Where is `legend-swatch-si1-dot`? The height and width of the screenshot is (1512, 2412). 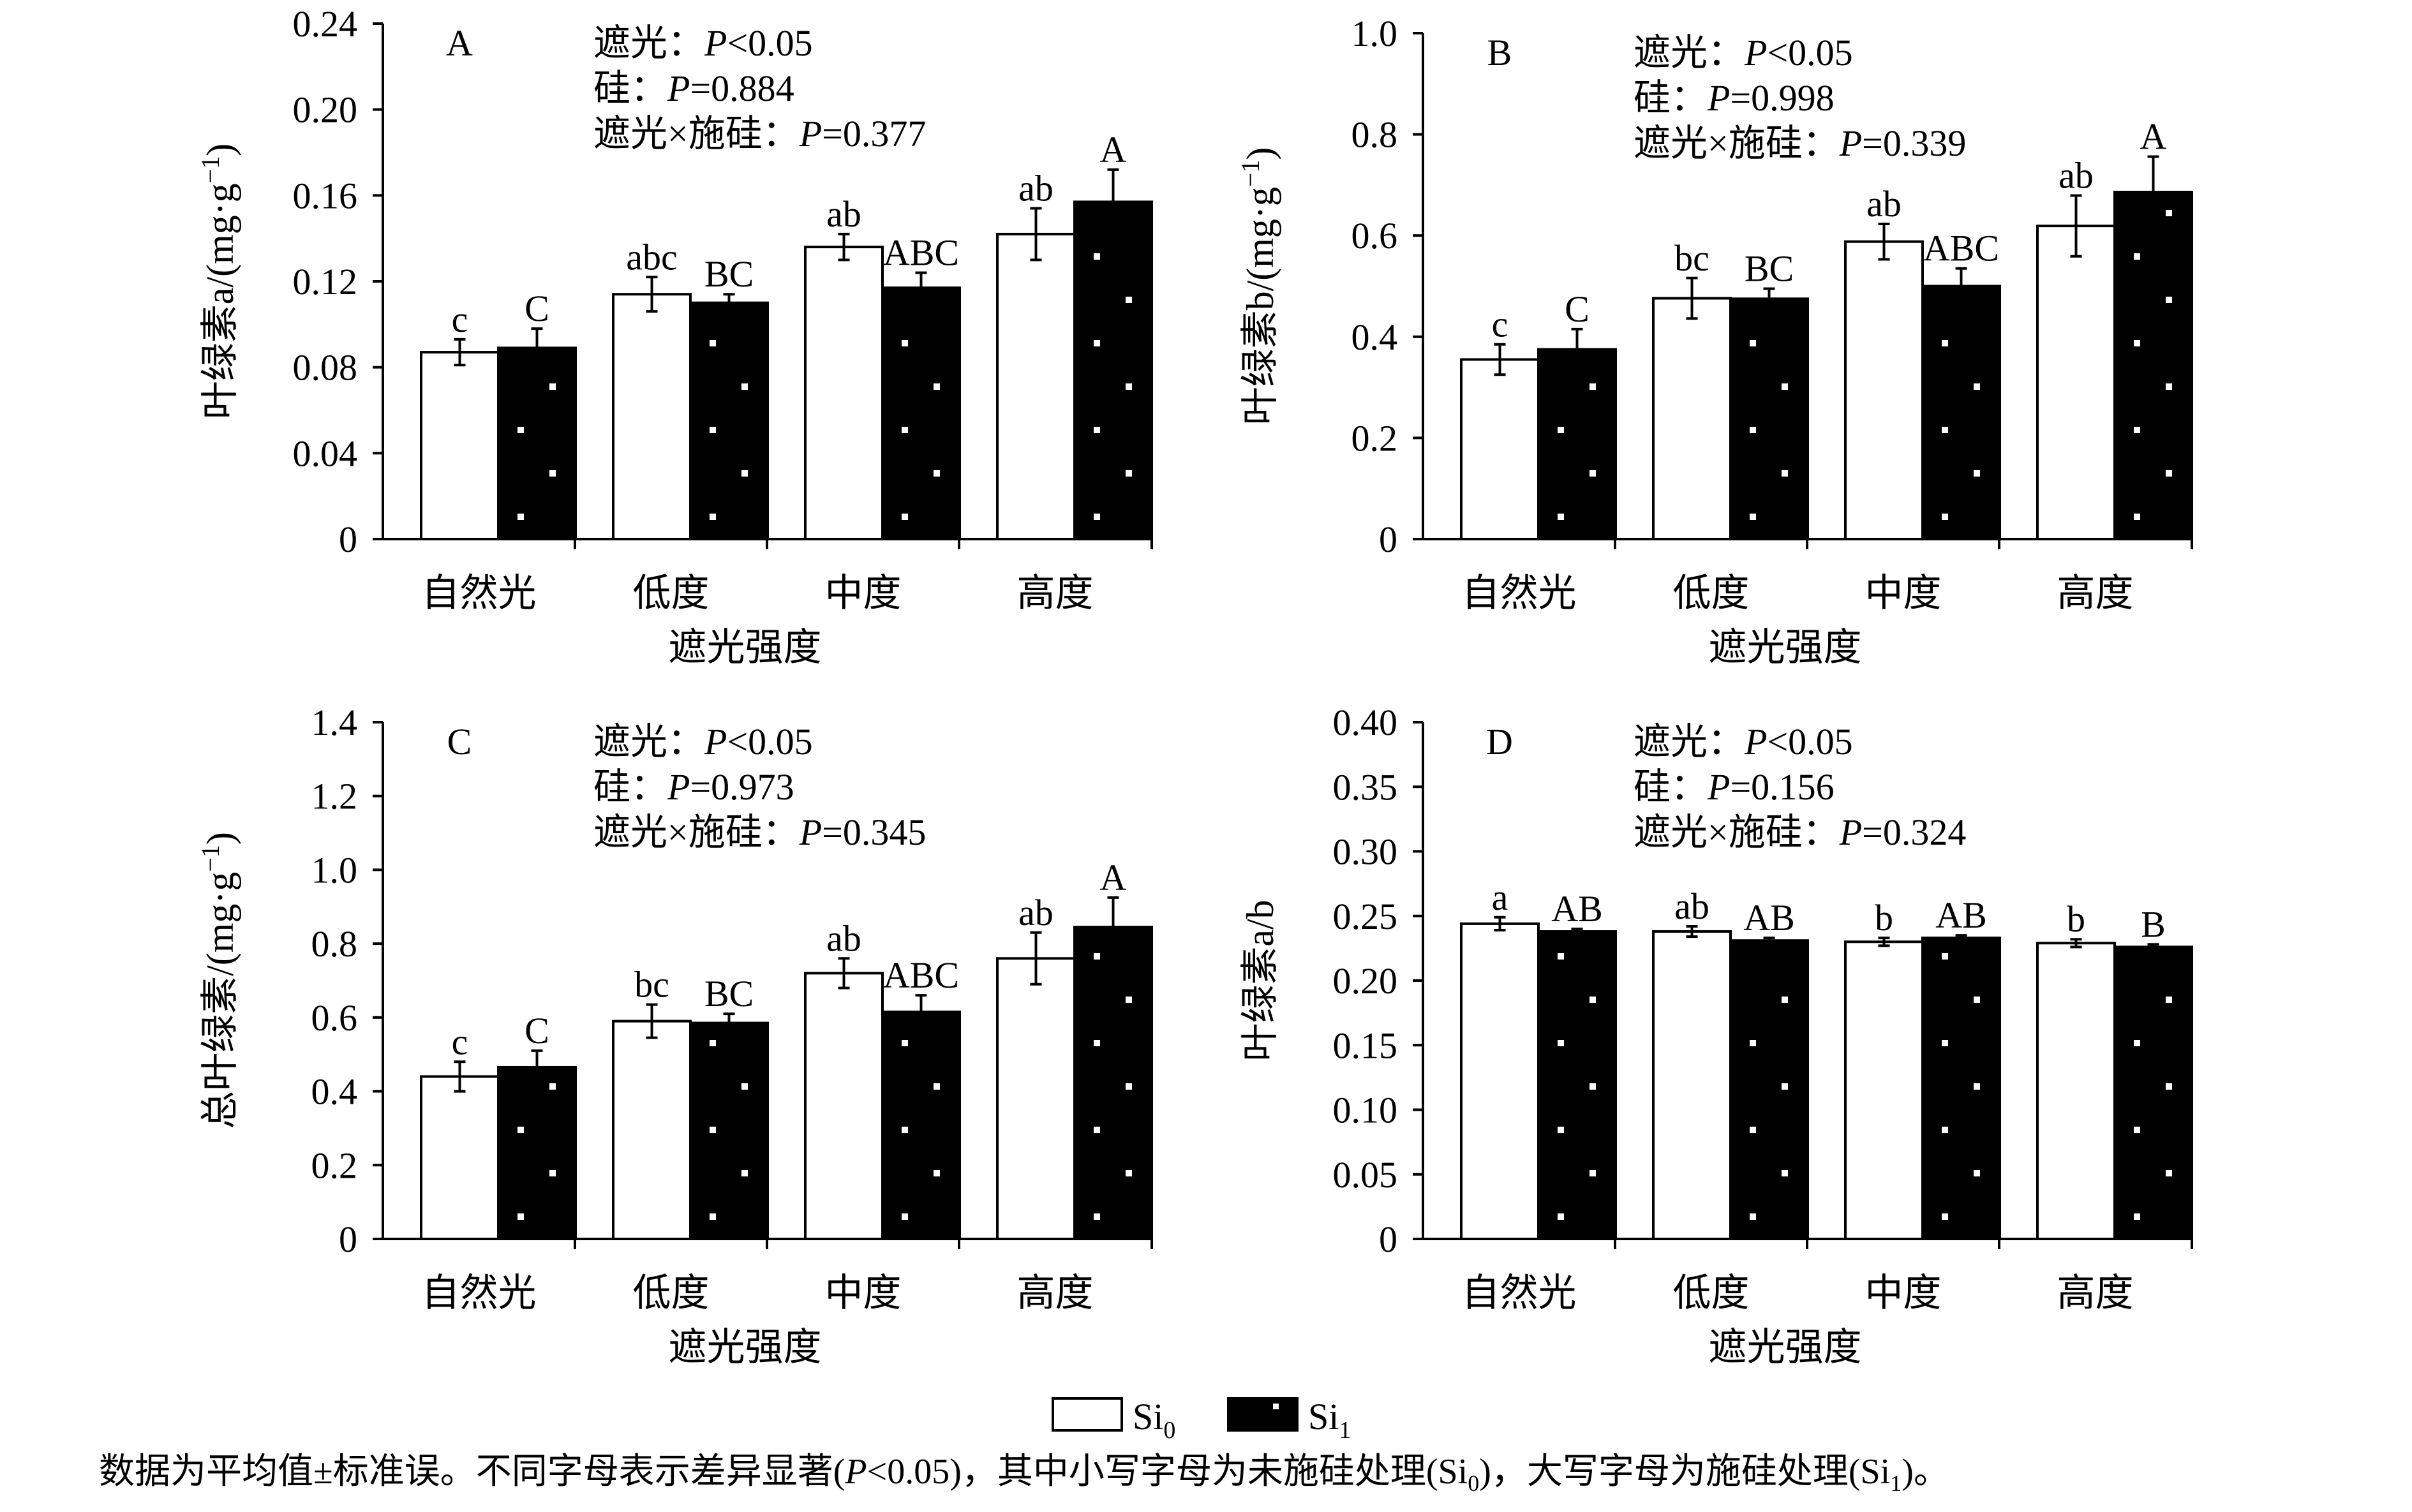
legend-swatch-si1-dot is located at coordinates (1276, 1406).